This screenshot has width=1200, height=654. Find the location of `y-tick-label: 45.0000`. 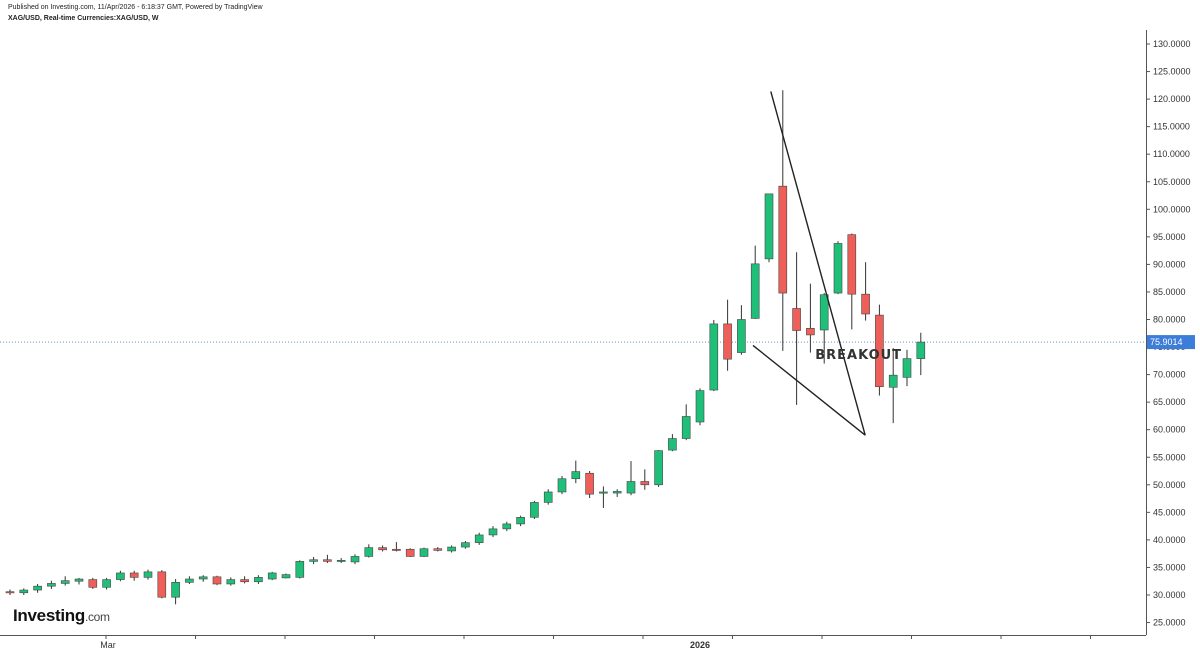

y-tick-label: 45.0000 is located at coordinates (1169, 512).